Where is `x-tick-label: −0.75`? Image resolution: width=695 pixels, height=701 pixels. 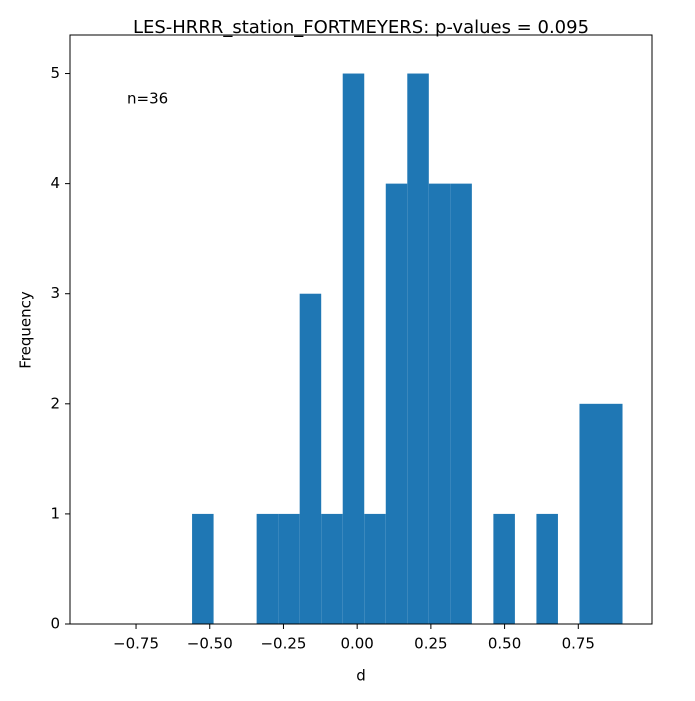 x-tick-label: −0.75 is located at coordinates (136, 644).